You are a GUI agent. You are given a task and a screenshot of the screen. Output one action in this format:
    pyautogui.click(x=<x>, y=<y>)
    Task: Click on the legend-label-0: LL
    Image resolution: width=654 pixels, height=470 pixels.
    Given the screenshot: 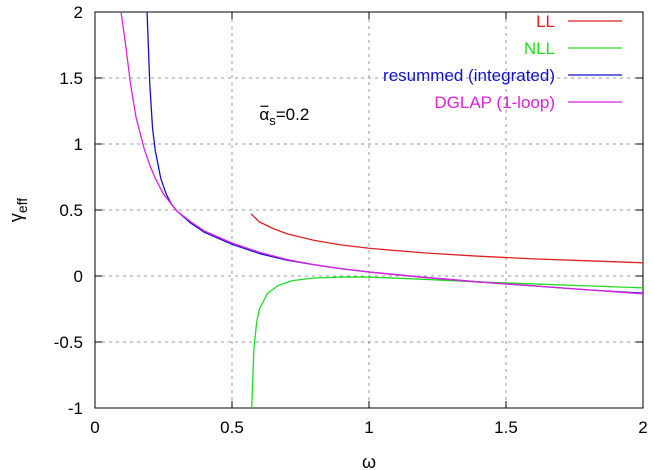 What is the action you would take?
    pyautogui.click(x=545, y=21)
    